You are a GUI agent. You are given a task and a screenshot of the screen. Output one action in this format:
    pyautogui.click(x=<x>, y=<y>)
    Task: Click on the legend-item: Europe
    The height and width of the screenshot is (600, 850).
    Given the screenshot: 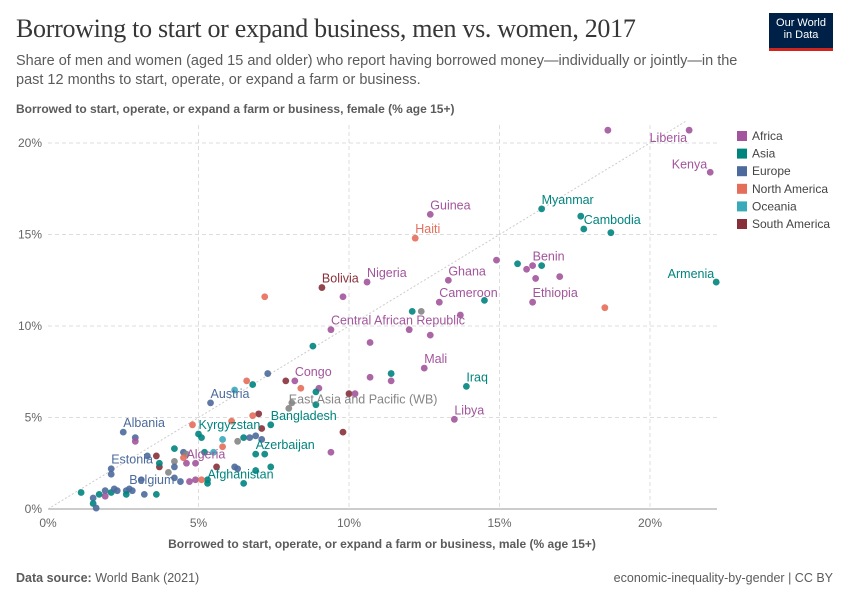 What is the action you would take?
    pyautogui.click(x=764, y=171)
    